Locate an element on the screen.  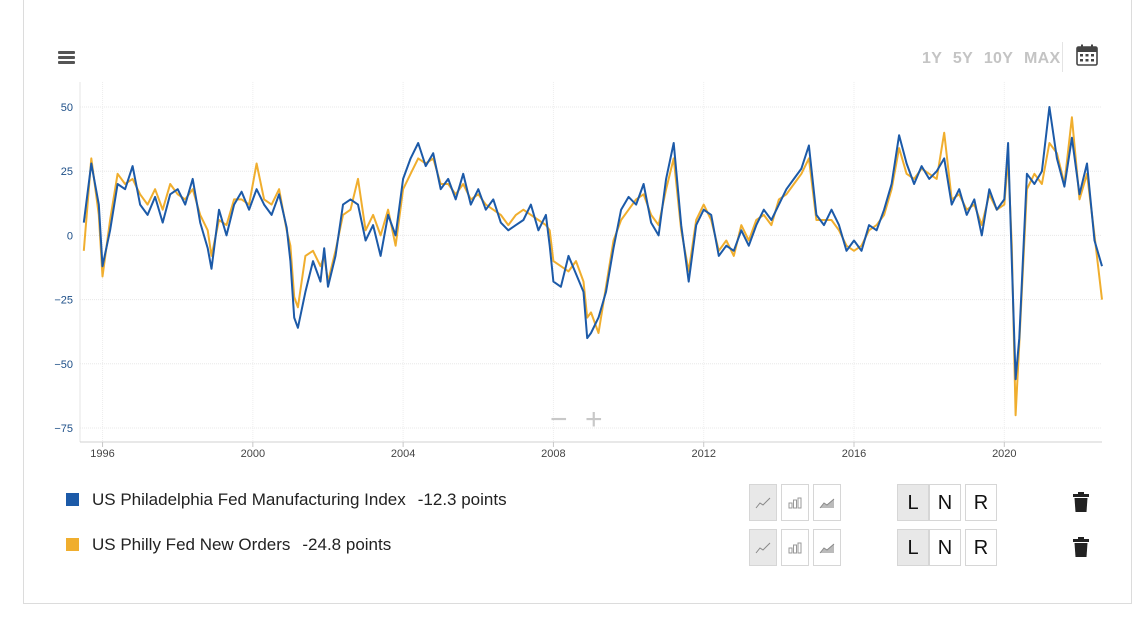
x-tick-label: 2008 is located at coordinates (553, 454).